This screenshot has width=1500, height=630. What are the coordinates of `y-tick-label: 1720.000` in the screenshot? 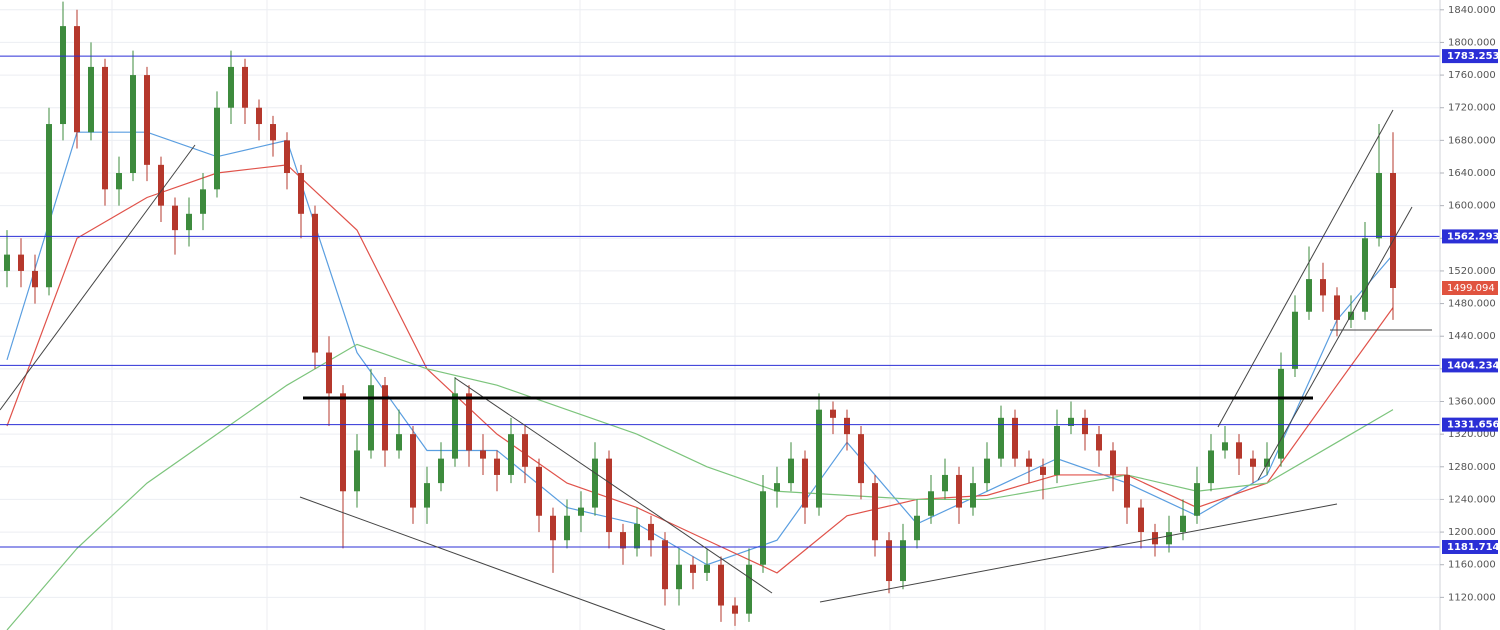 It's located at (1472, 108).